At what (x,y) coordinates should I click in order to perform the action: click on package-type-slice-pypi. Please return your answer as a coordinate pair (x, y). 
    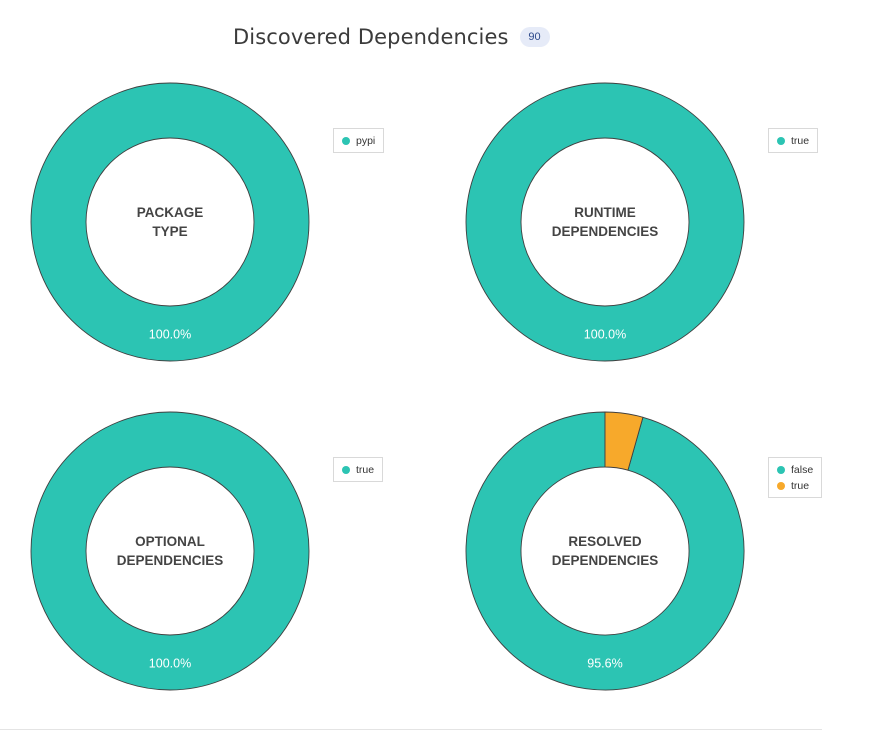
    Looking at the image, I should click on (170, 222).